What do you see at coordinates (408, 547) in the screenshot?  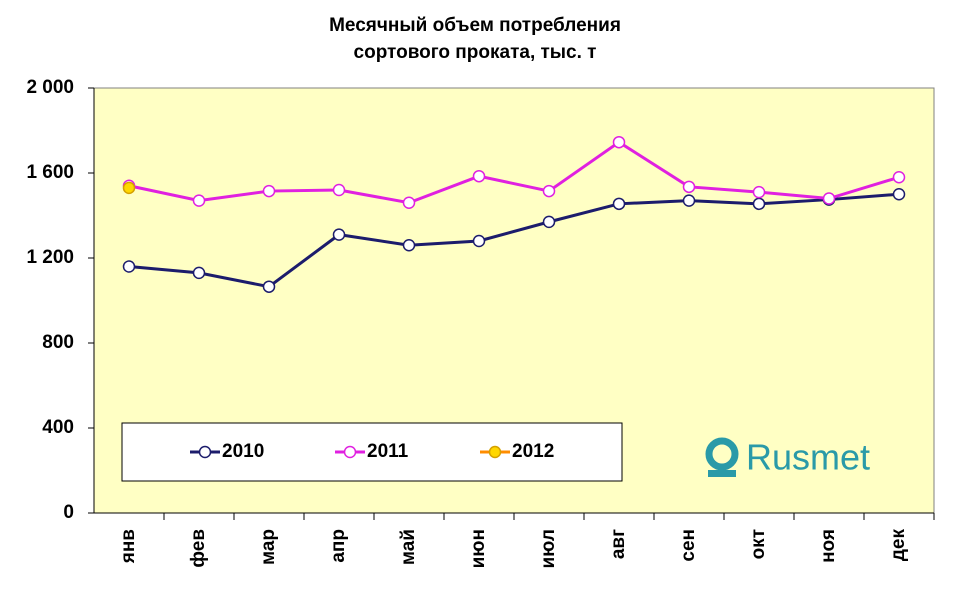 I see `x-tick-label: май` at bounding box center [408, 547].